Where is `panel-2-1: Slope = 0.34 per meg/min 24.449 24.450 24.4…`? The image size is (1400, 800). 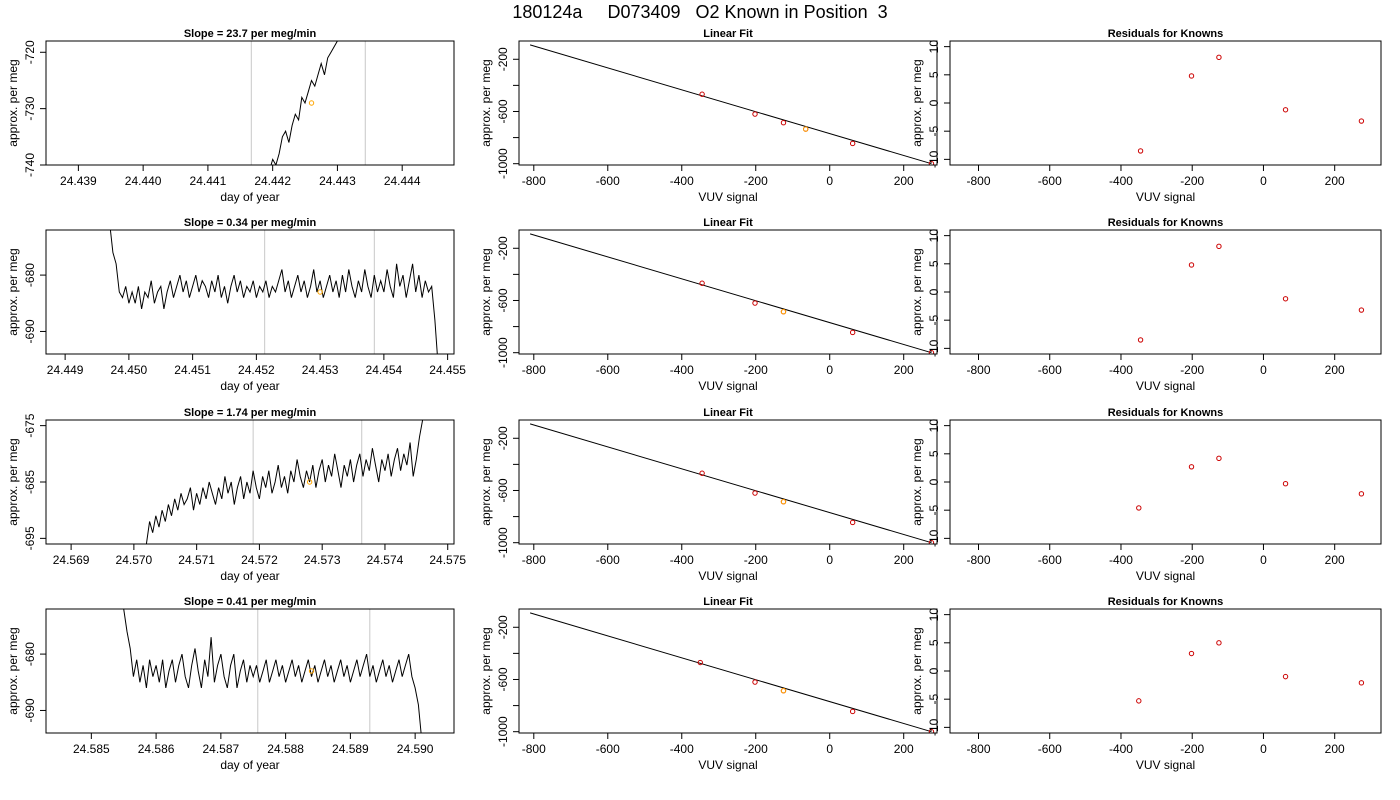
panel-2-1: Slope = 0.34 per meg/min 24.449 24.450 24.4… is located at coordinates (236, 305).